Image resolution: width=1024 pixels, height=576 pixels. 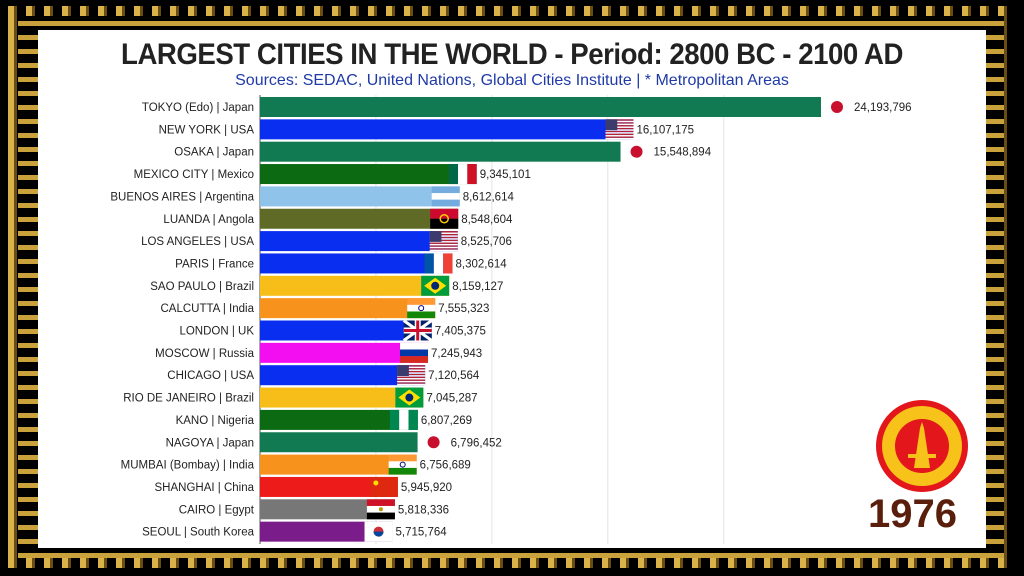 What do you see at coordinates (197, 242) in the screenshot?
I see `category-label: LOS ANGELES | USA` at bounding box center [197, 242].